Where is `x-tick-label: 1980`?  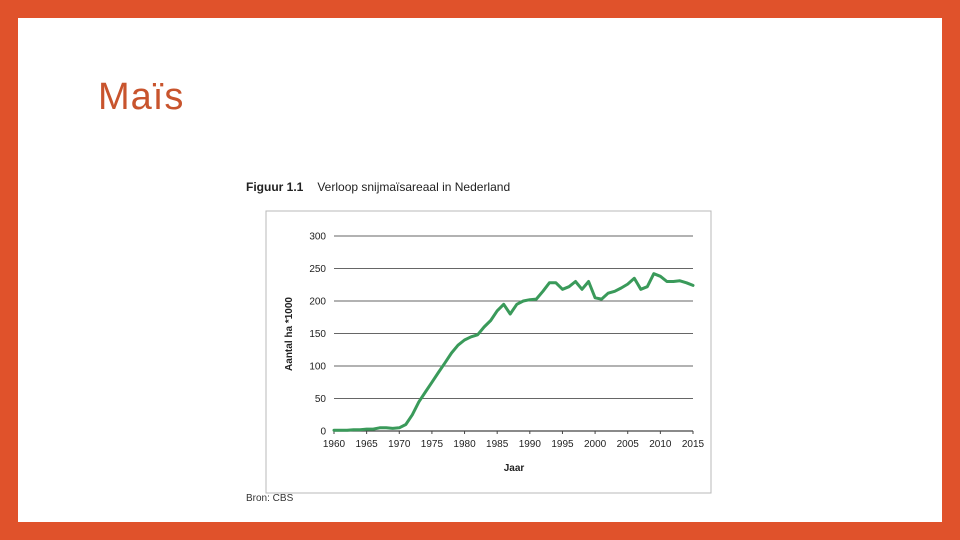
x-tick-label: 1980 is located at coordinates (464, 444).